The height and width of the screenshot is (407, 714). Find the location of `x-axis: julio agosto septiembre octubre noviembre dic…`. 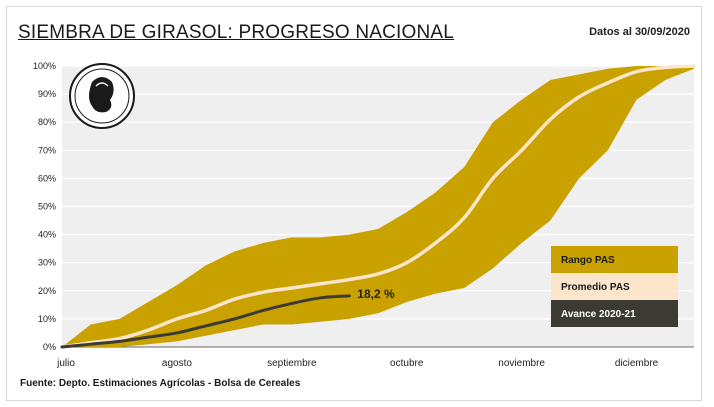

x-axis: julio agosto septiembre octubre noviembre dic… is located at coordinates (357, 363).